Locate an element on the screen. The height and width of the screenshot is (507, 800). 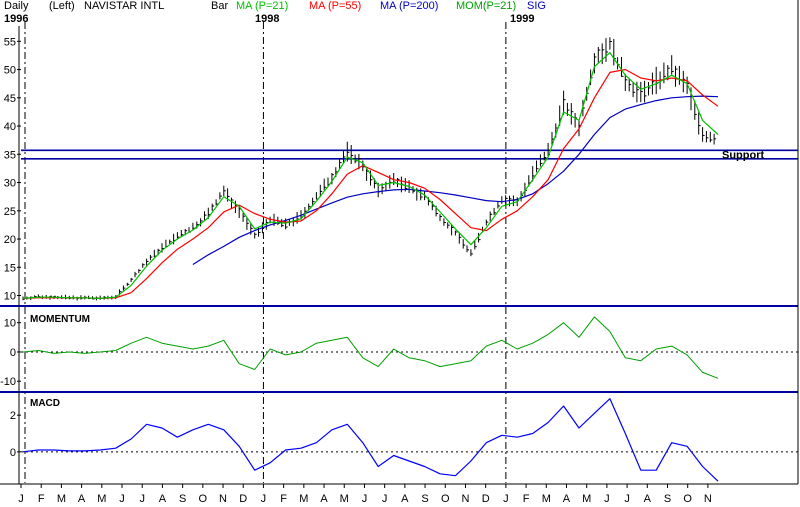
year-label-1999: 1999 is located at coordinates (522, 19).